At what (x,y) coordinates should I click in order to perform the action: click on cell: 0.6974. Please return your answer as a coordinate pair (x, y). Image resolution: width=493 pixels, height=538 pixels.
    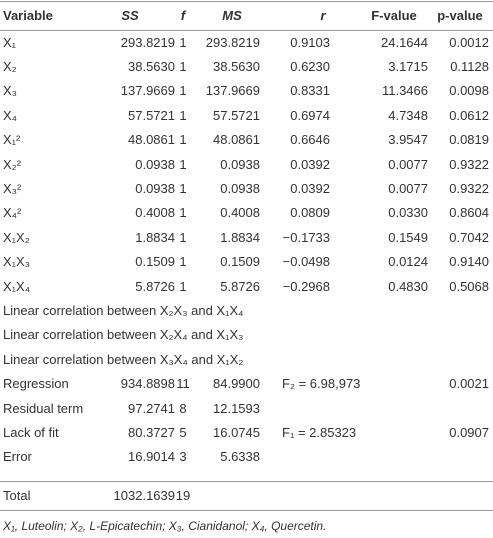
    Looking at the image, I should click on (310, 115).